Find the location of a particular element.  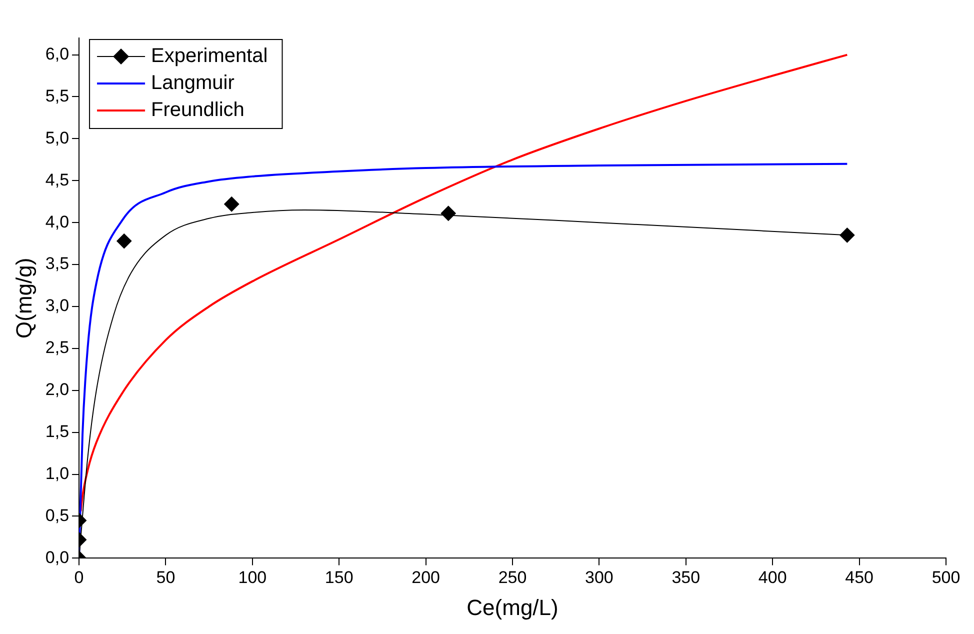

y-tick-label: 6,0 is located at coordinates (57, 54).